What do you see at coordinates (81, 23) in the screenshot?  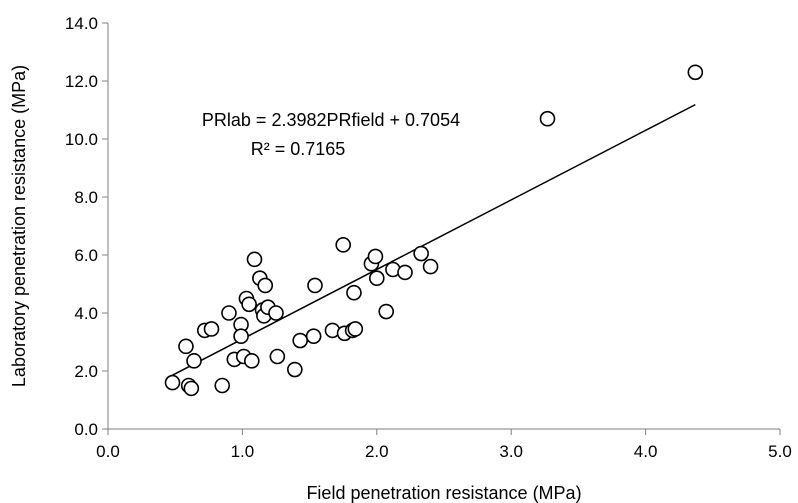 I see `y-tick-label: 14.0` at bounding box center [81, 23].